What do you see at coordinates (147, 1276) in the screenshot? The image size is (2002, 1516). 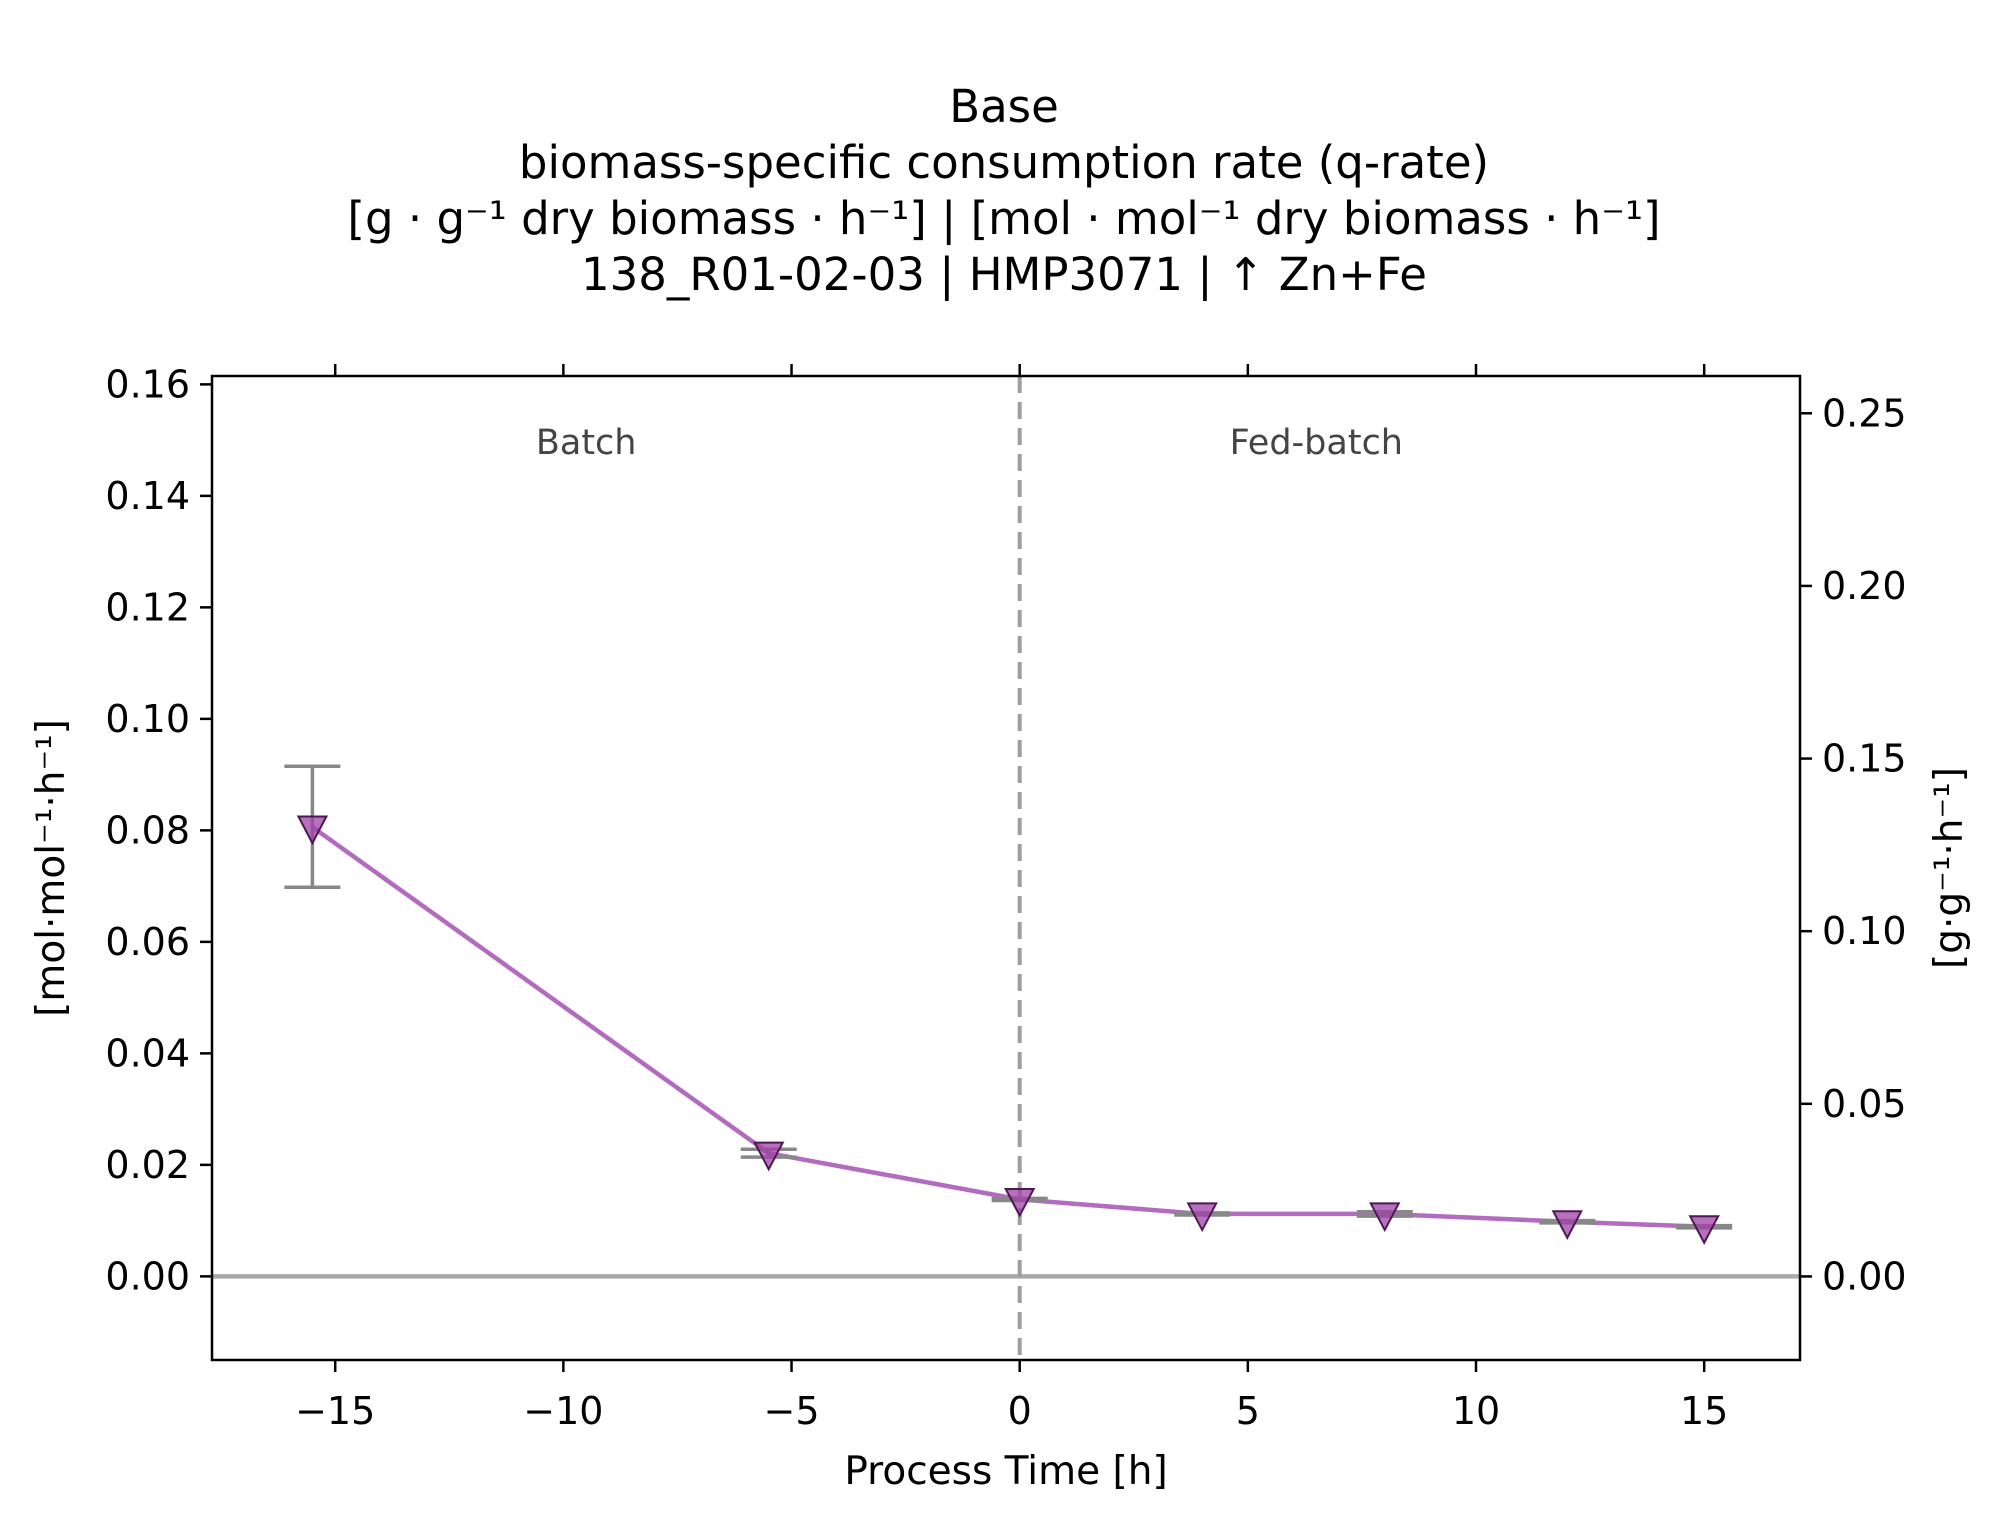 I see `y-left-tick-label-0: 0.00` at bounding box center [147, 1276].